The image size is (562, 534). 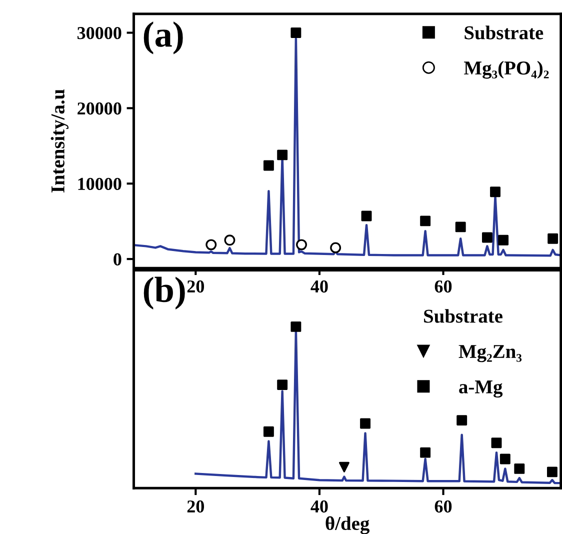 I want to click on y-tick-label: 20000, so click(x=100, y=108).